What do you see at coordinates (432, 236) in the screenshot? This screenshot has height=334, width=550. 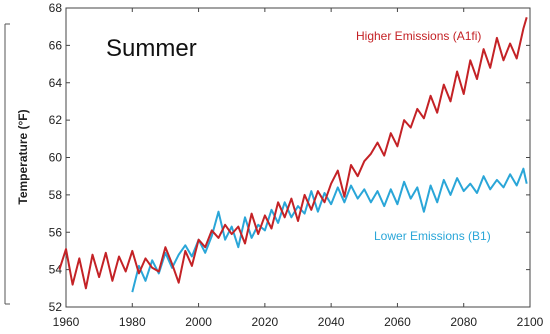 I see `legend-label-lower-emissions: Lower Emissions (B1)` at bounding box center [432, 236].